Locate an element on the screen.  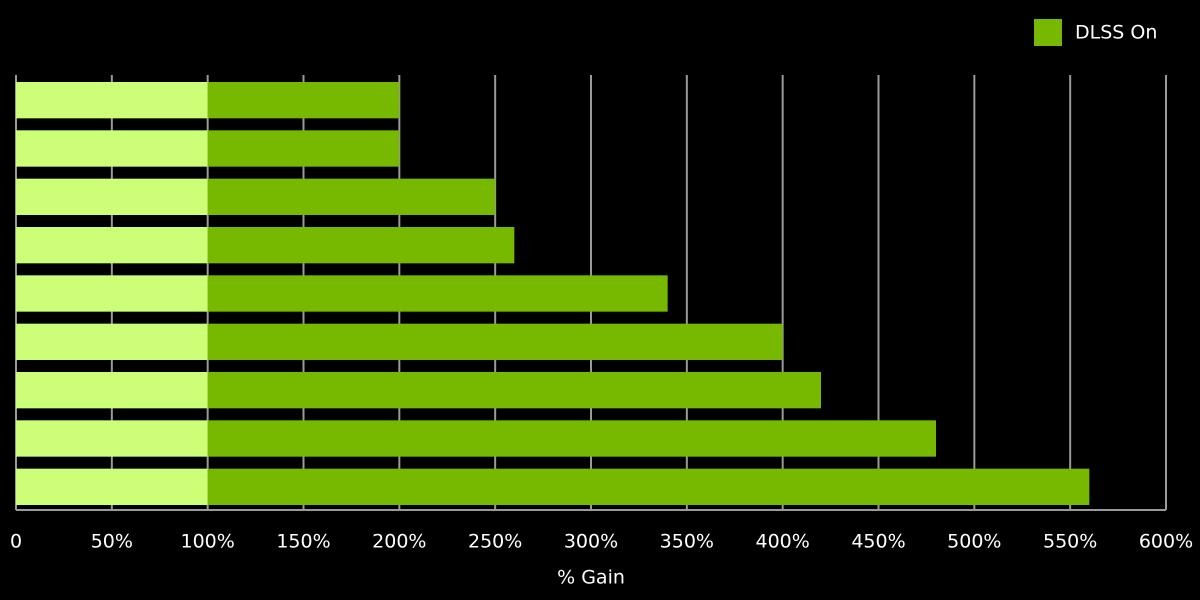
x-tick-label: 600% is located at coordinates (1166, 542).